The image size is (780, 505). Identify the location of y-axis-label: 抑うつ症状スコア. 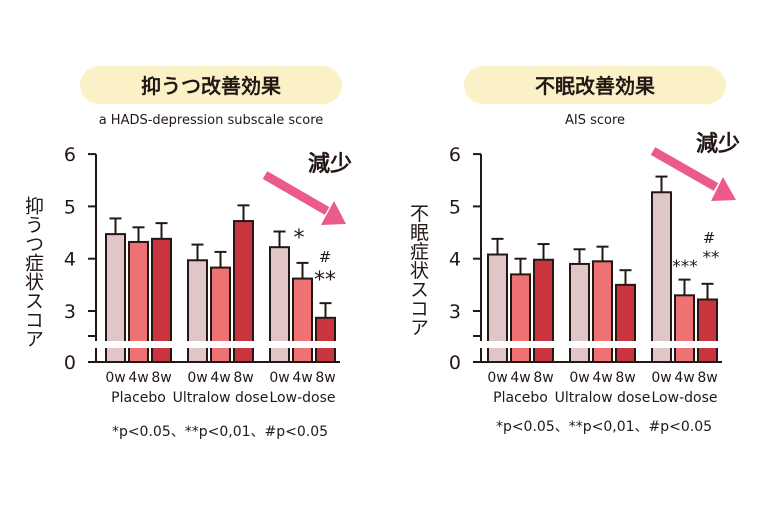
(33, 272).